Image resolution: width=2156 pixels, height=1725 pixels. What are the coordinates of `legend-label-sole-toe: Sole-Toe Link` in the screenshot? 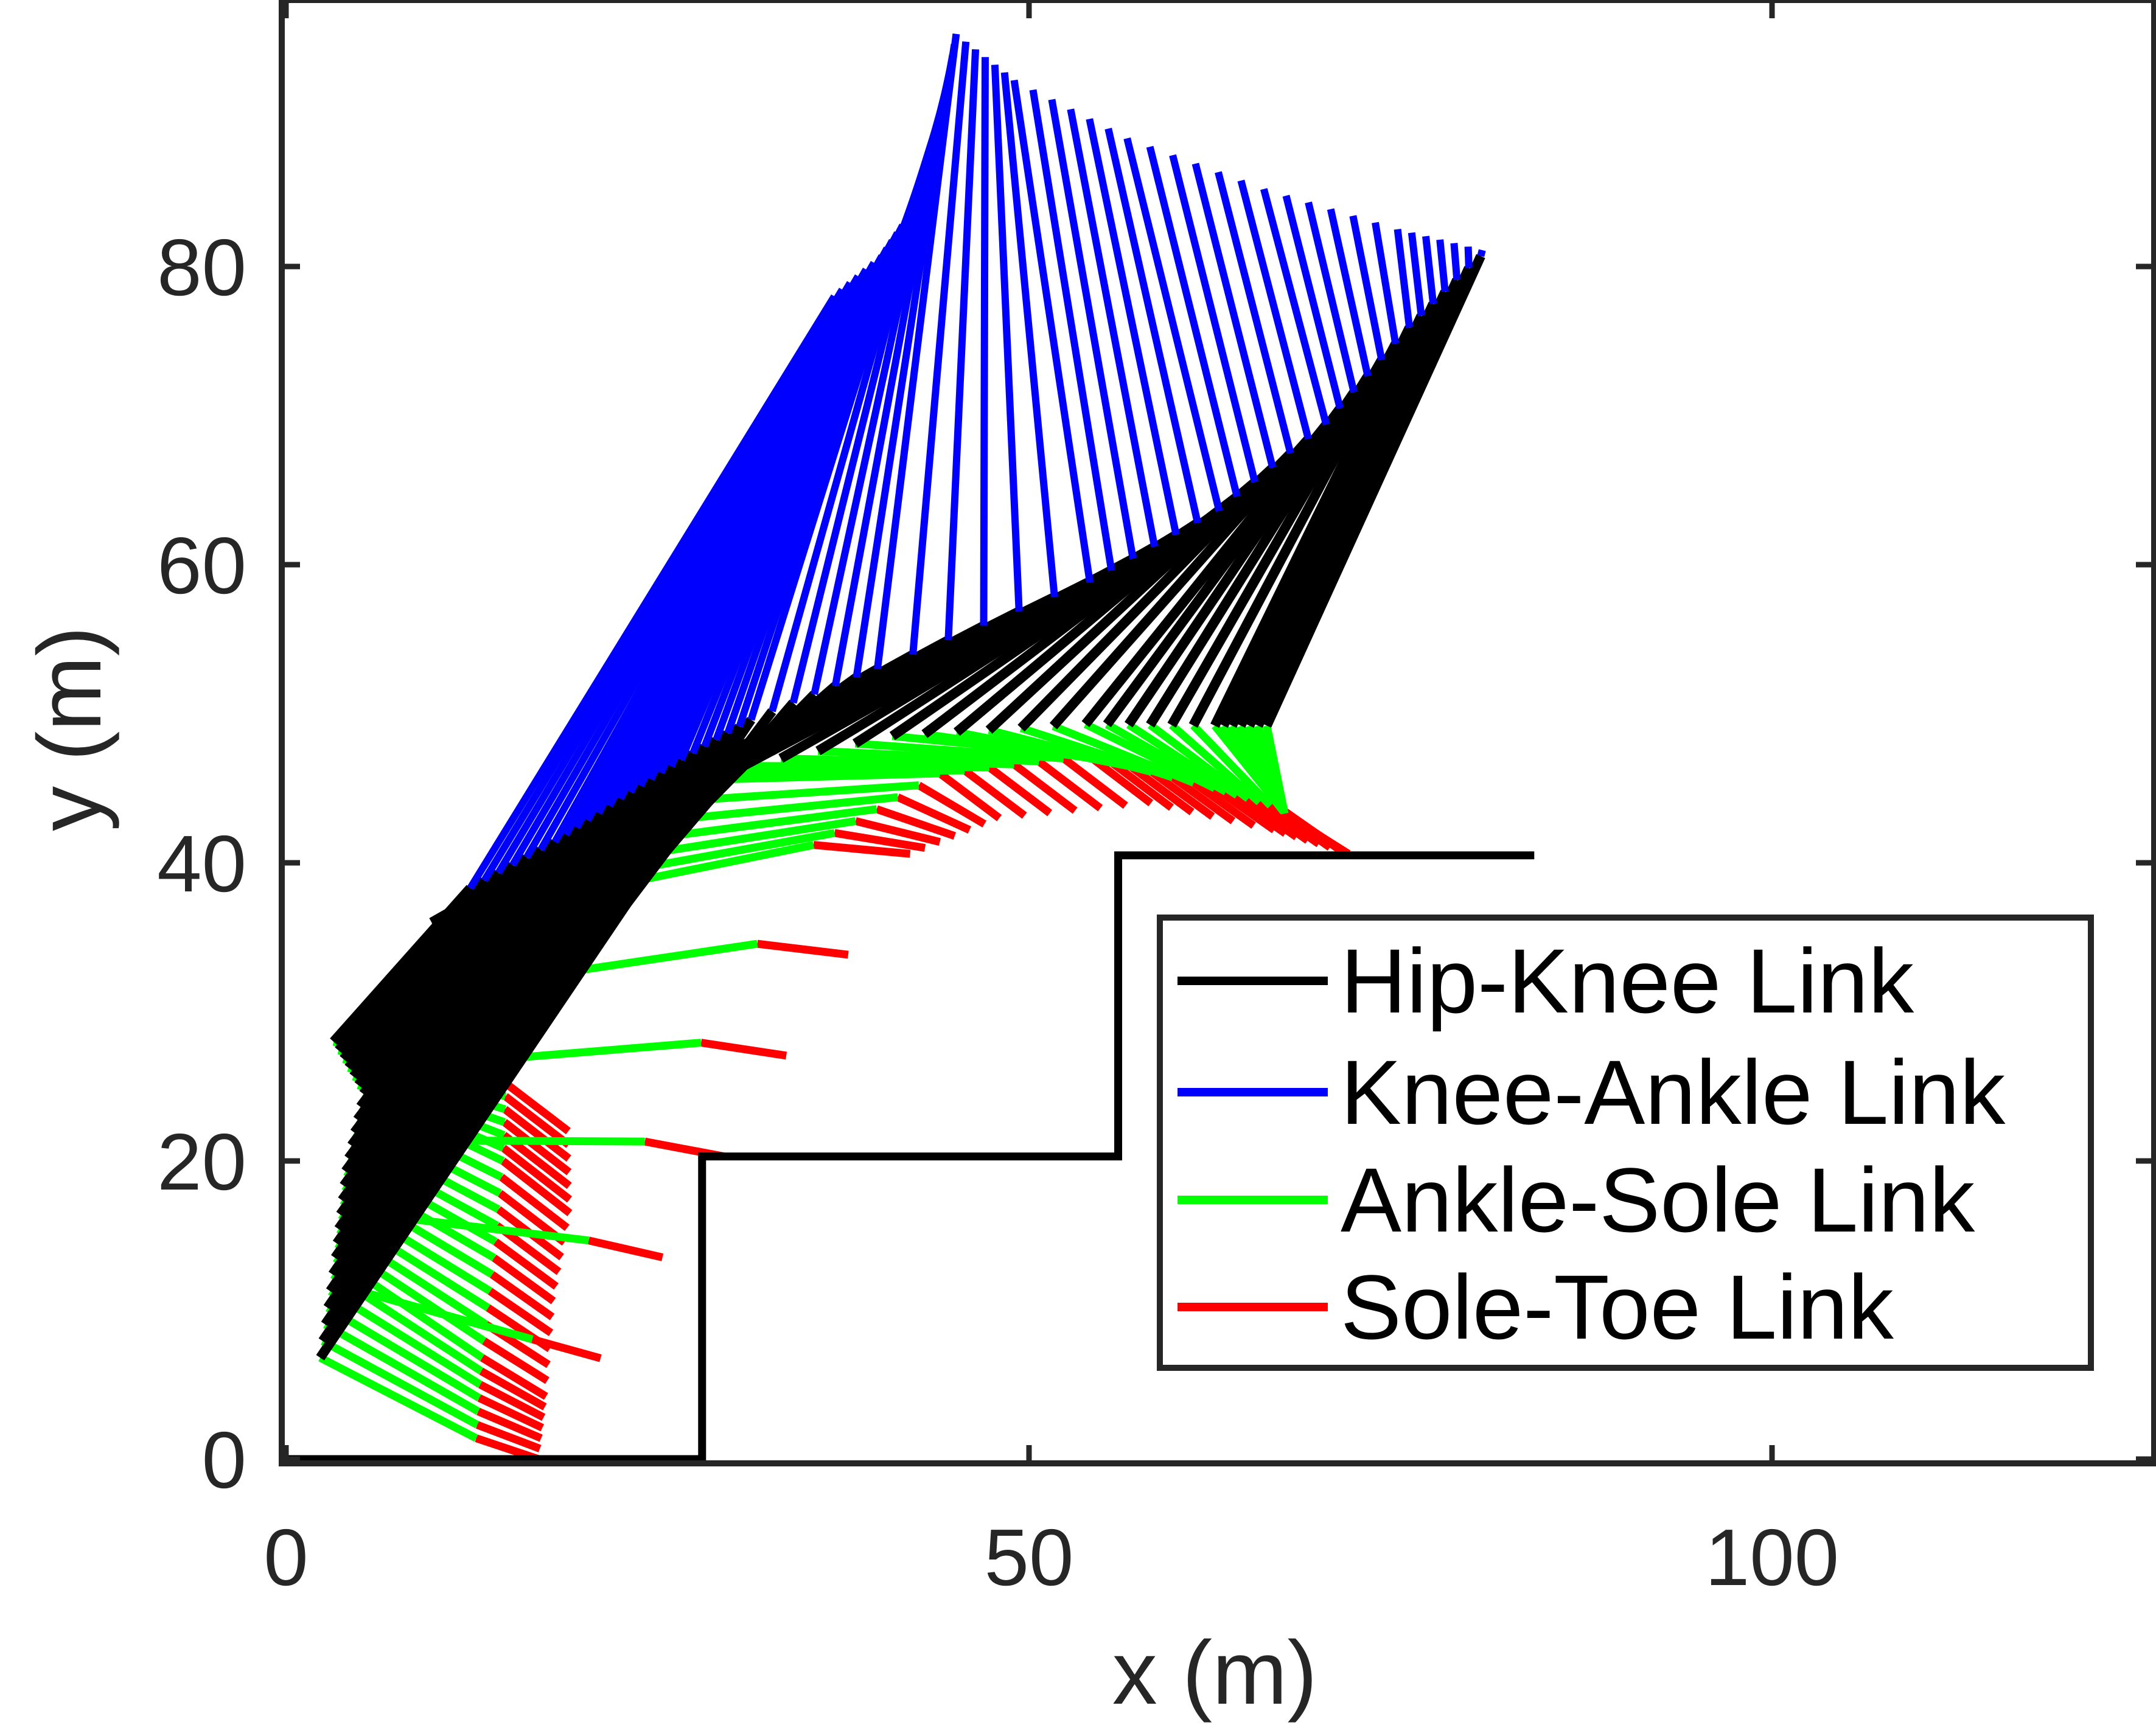 It's located at (1617, 1307).